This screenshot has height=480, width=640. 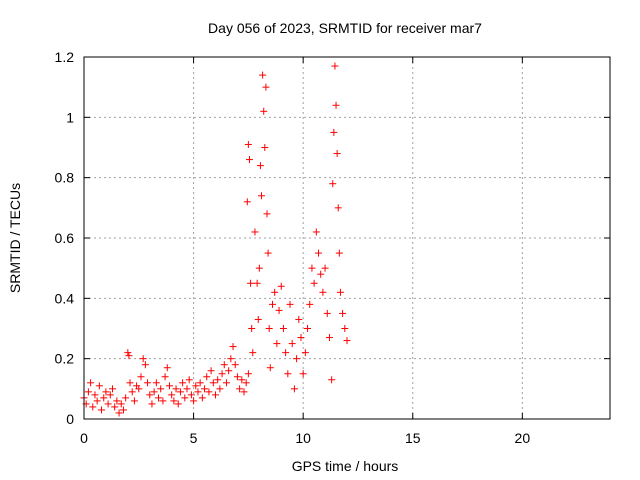 I want to click on y-axis-label: SRMTID / TECUs, so click(x=15, y=238).